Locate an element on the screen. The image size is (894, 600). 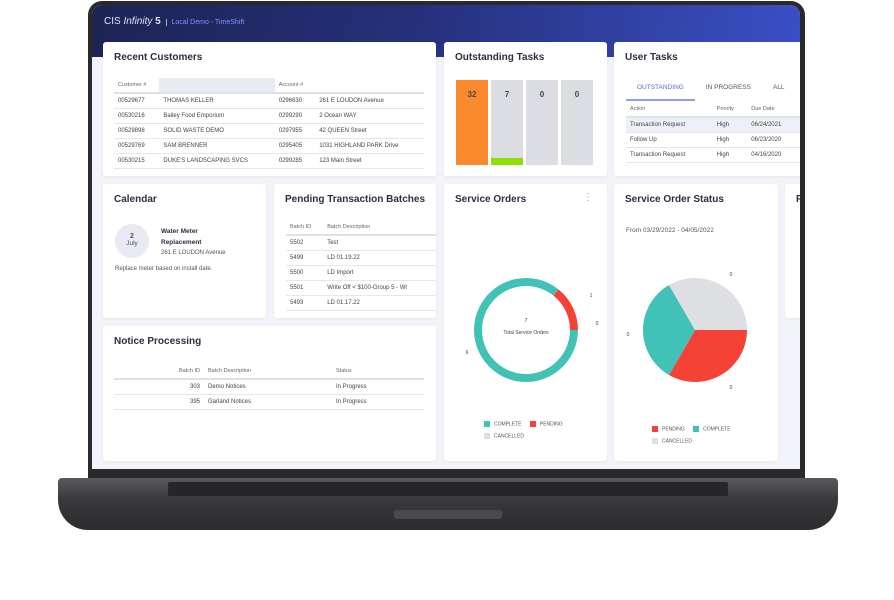
table-cell: 0299285 is located at coordinates (295, 161).